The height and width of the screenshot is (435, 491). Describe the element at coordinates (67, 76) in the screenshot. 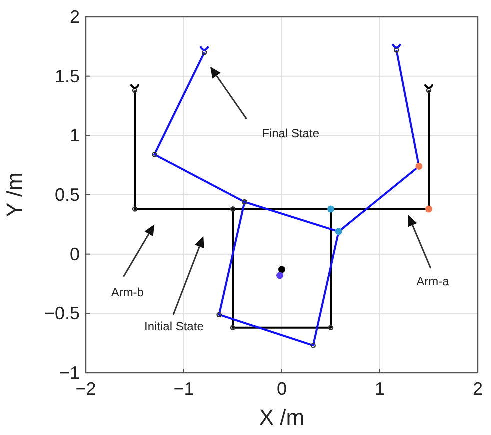

I see `y-tick-label: 1.5` at that location.